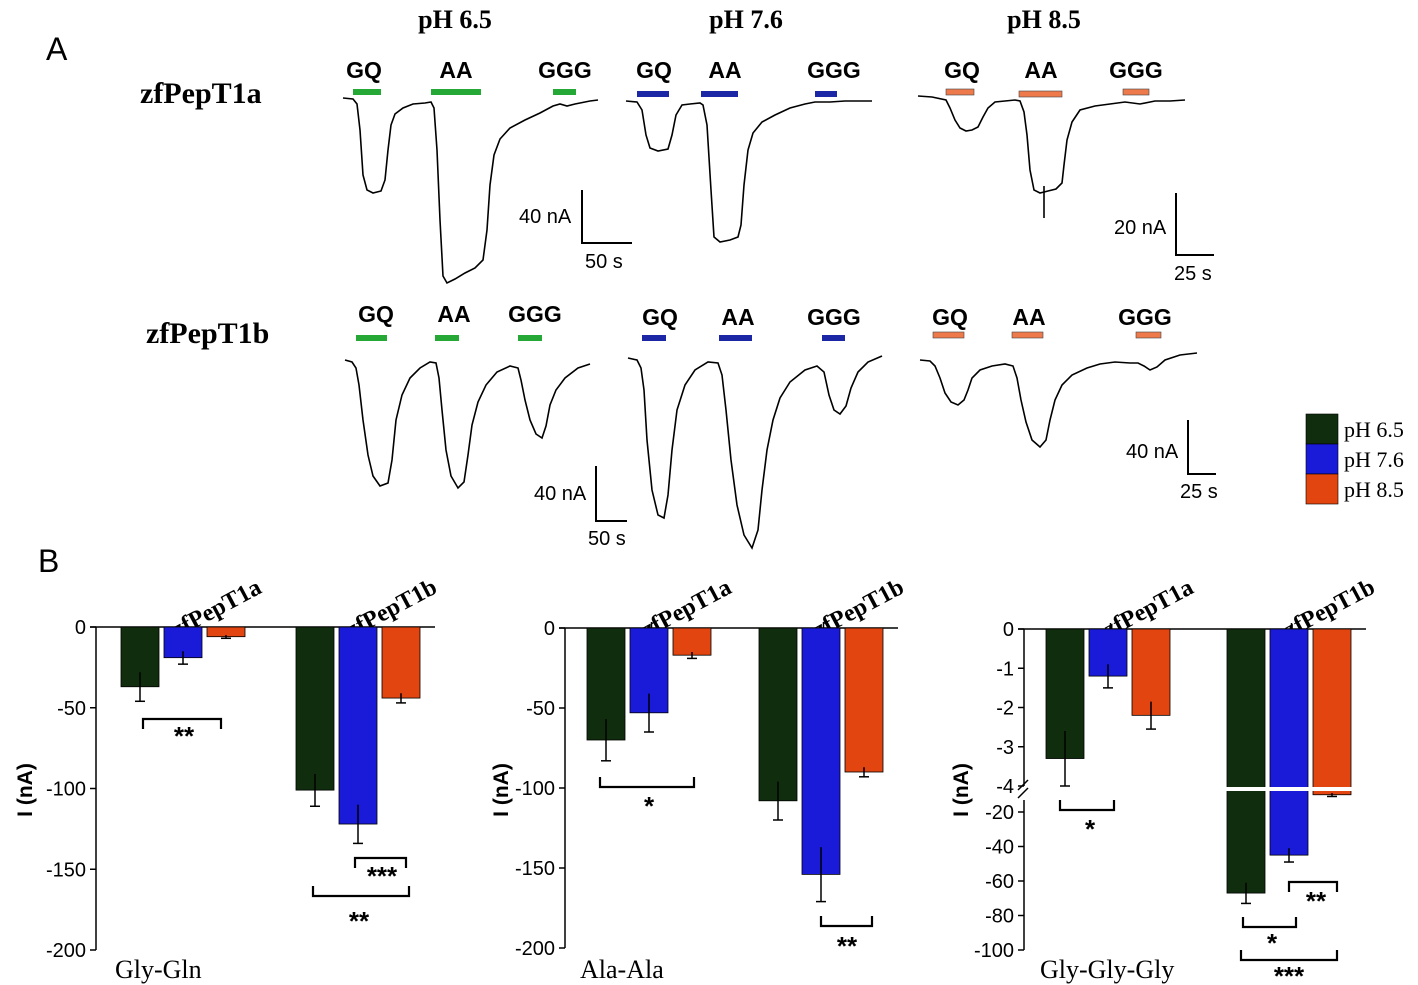 The image size is (1418, 985). What do you see at coordinates (48, 561) in the screenshot?
I see `panel-b-label: B` at bounding box center [48, 561].